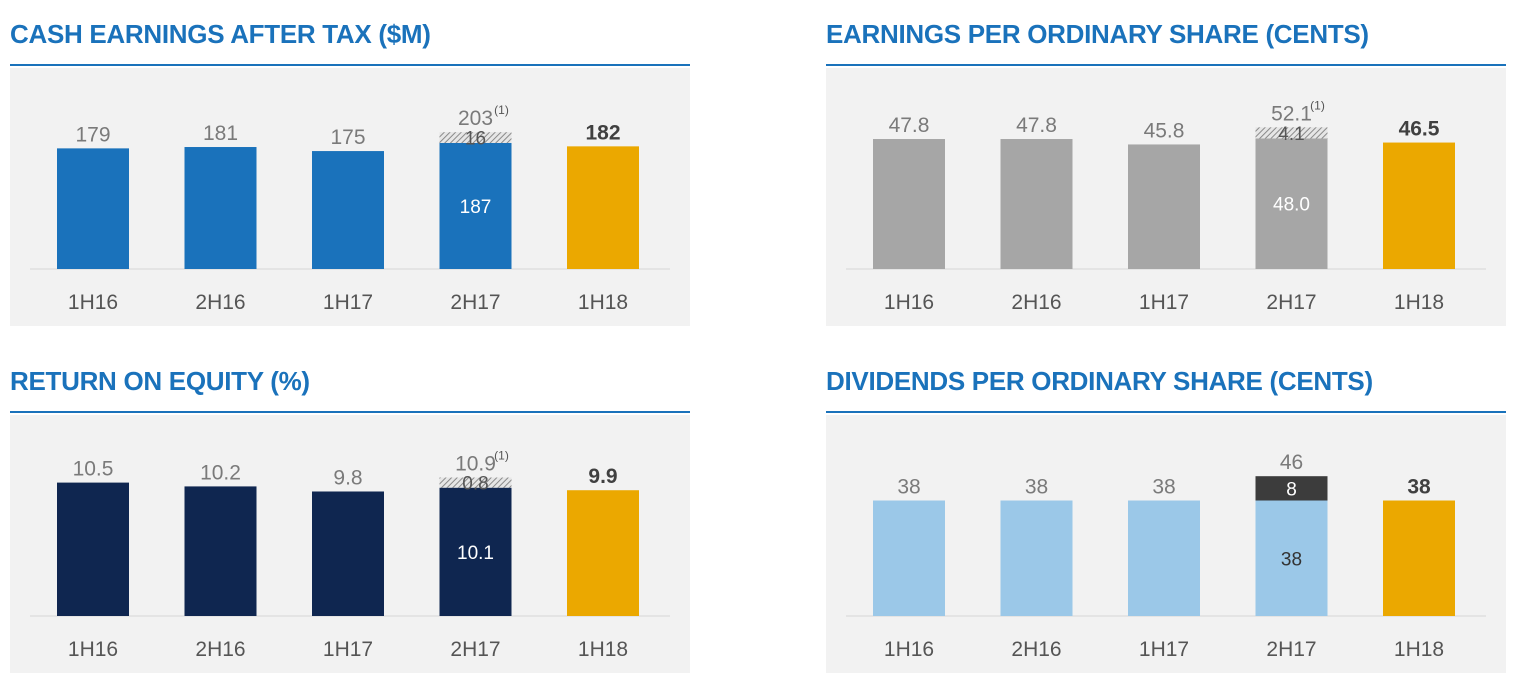 Image resolution: width=1515 pixels, height=673 pixels. Describe the element at coordinates (475, 464) in the screenshot. I see `data-label: 10.9` at that location.